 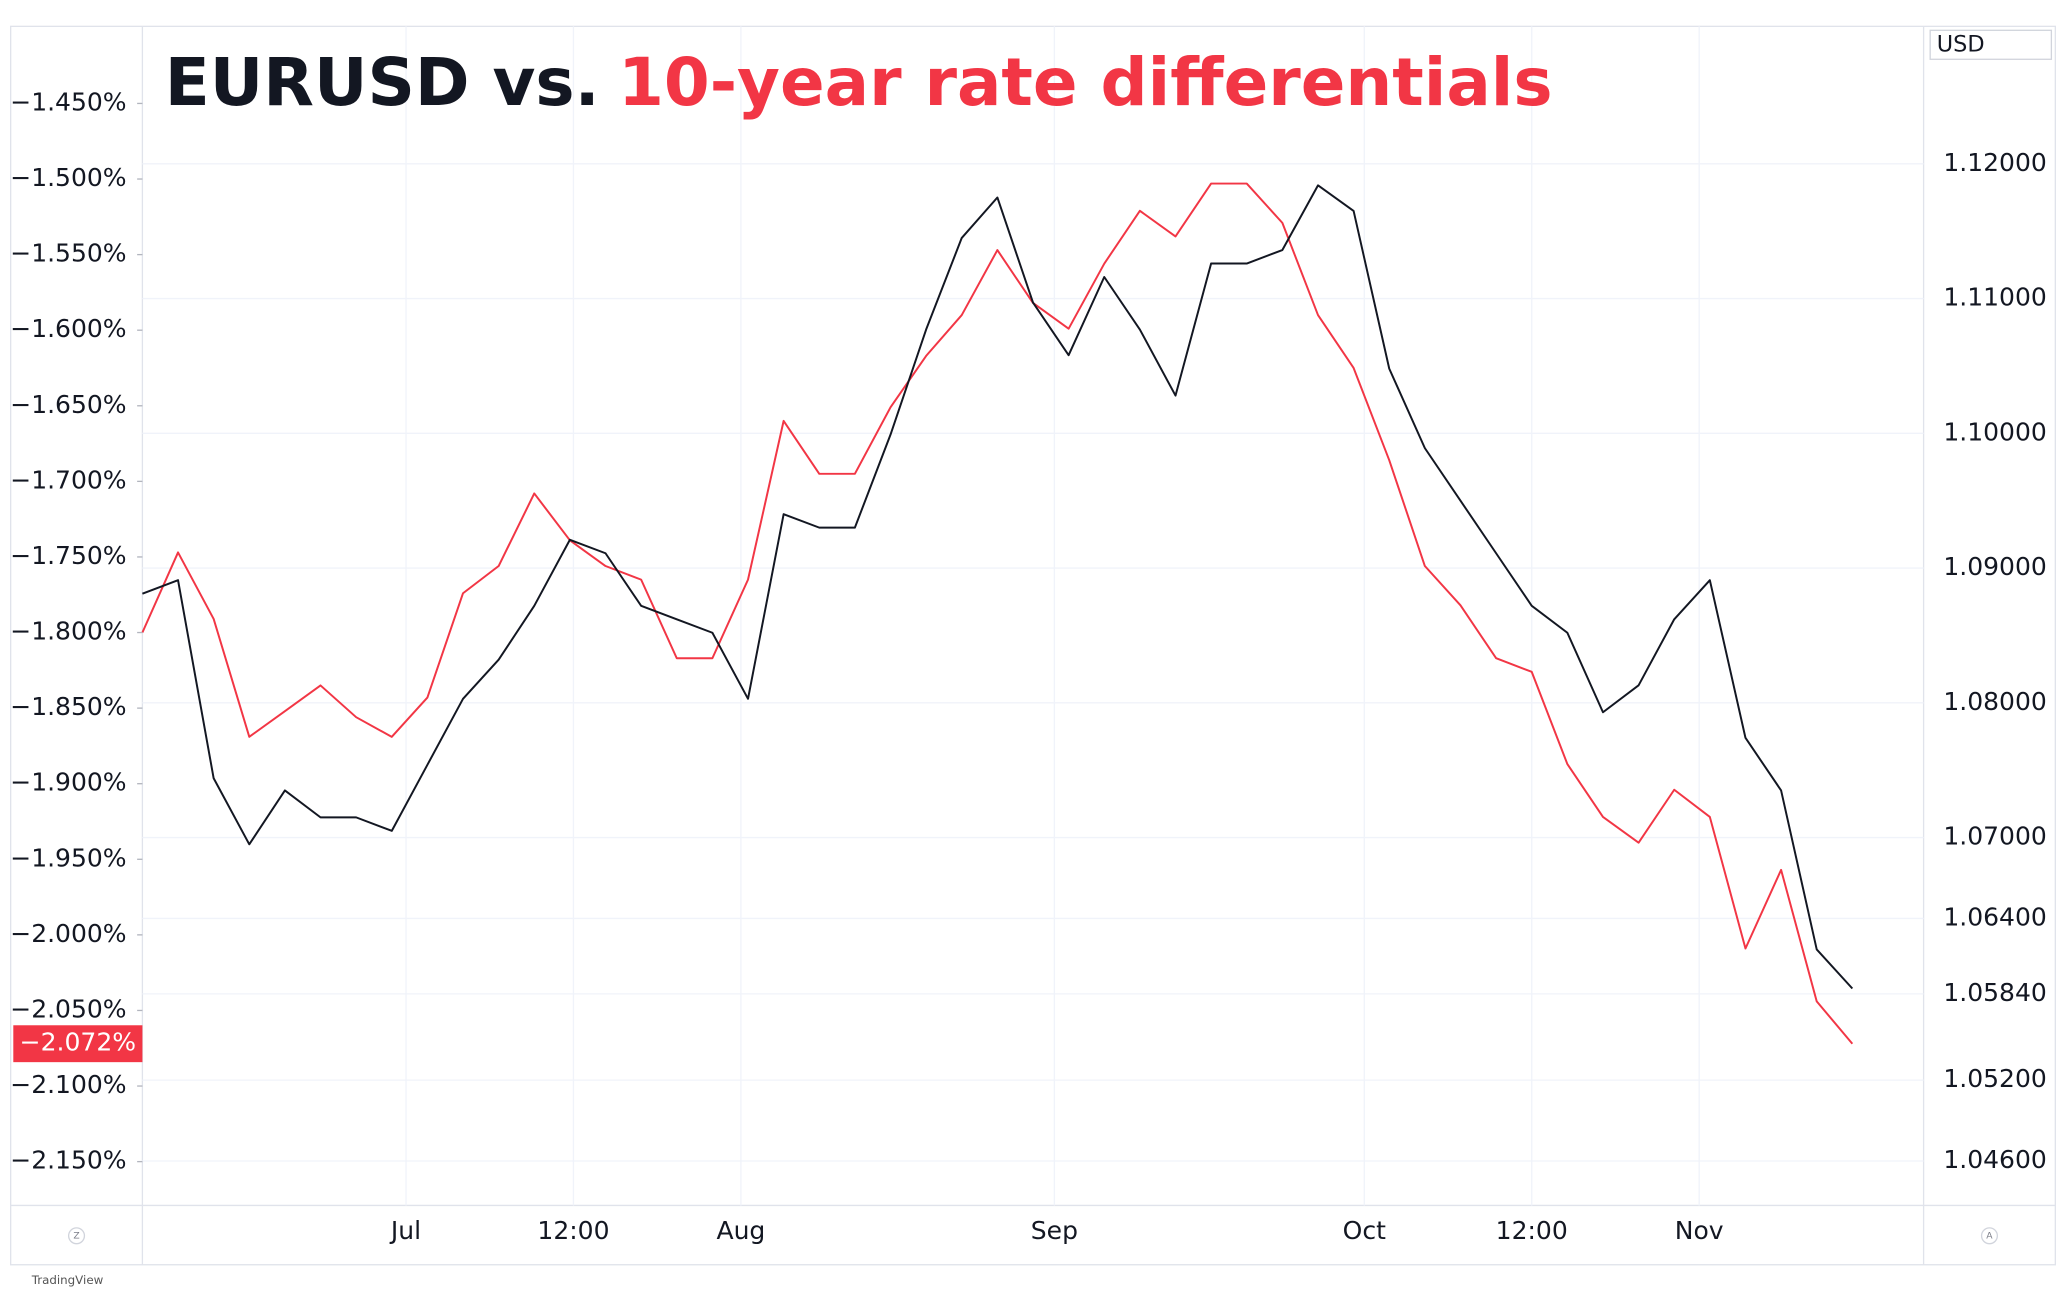 I want to click on unit-label: USD, so click(x=1961, y=44).